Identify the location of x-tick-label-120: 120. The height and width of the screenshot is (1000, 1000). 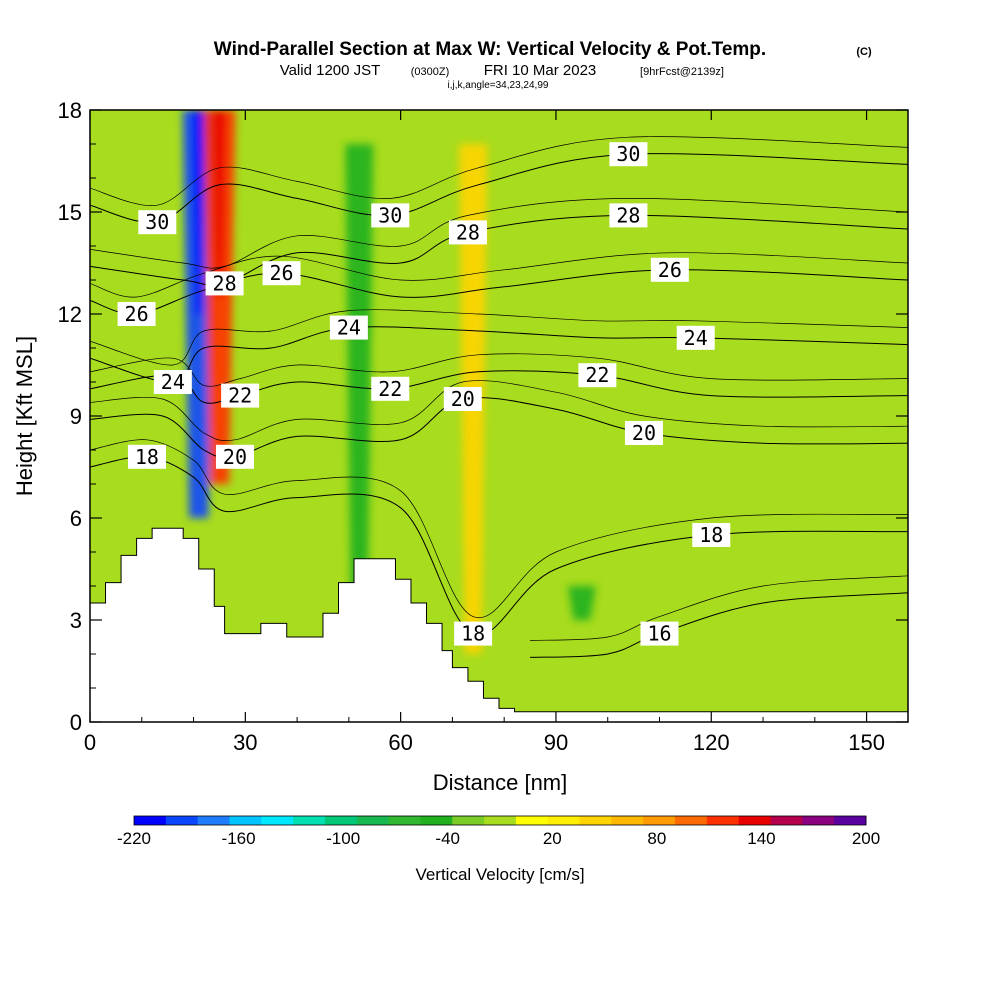
(711, 742).